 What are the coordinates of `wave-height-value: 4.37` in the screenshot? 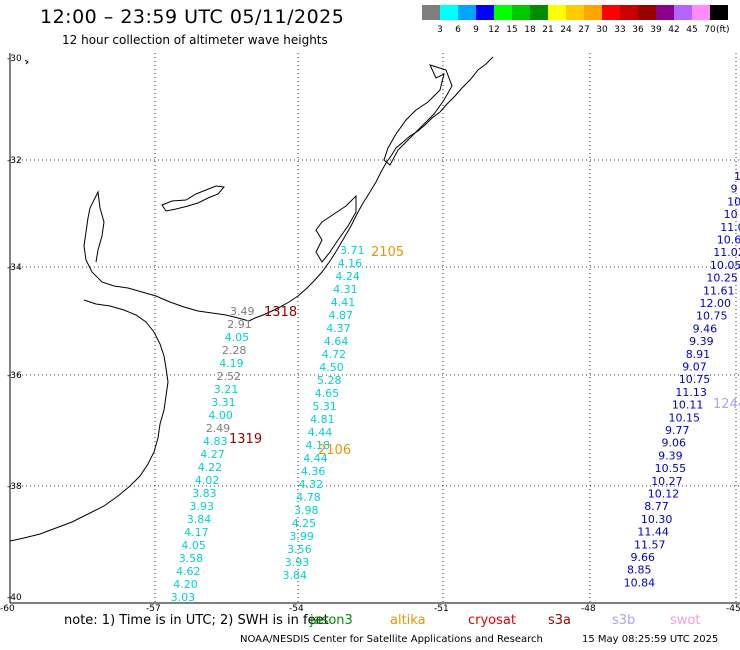 It's located at (338, 328).